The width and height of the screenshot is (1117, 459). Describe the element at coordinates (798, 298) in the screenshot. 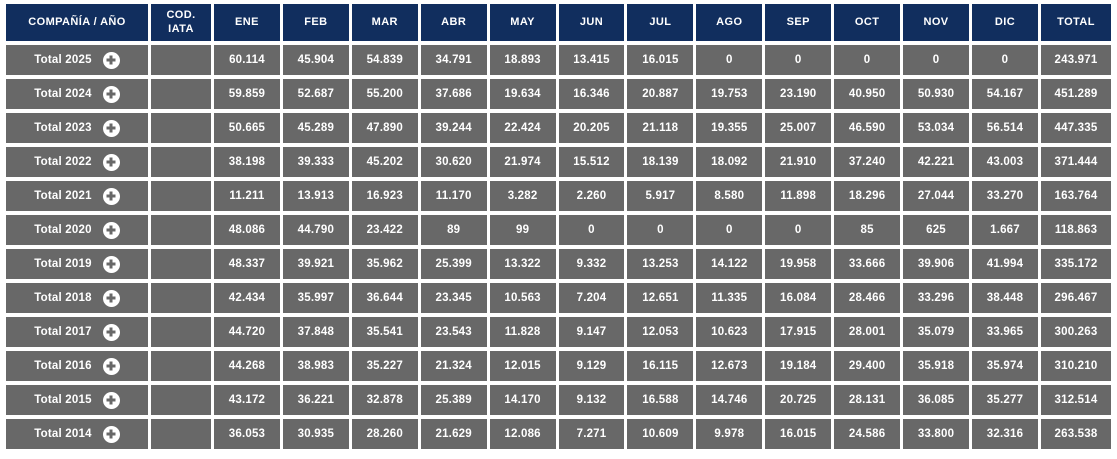

I see `value-cell: 16.084` at that location.